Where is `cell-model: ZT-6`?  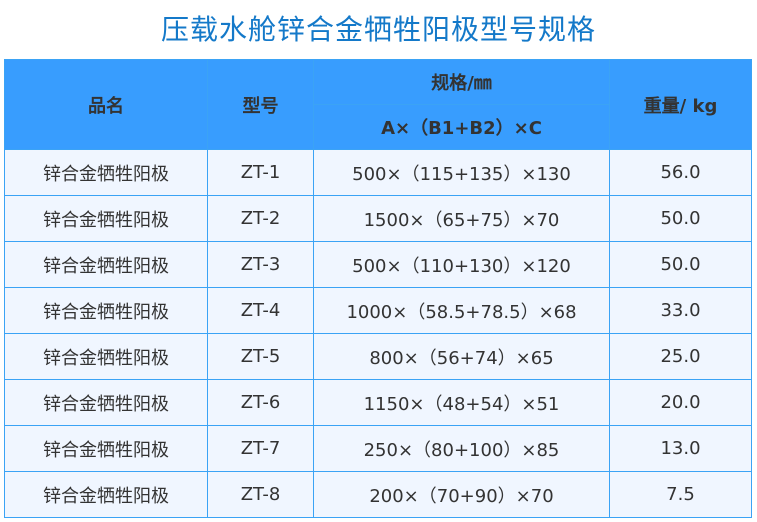 cell-model: ZT-6 is located at coordinates (260, 402).